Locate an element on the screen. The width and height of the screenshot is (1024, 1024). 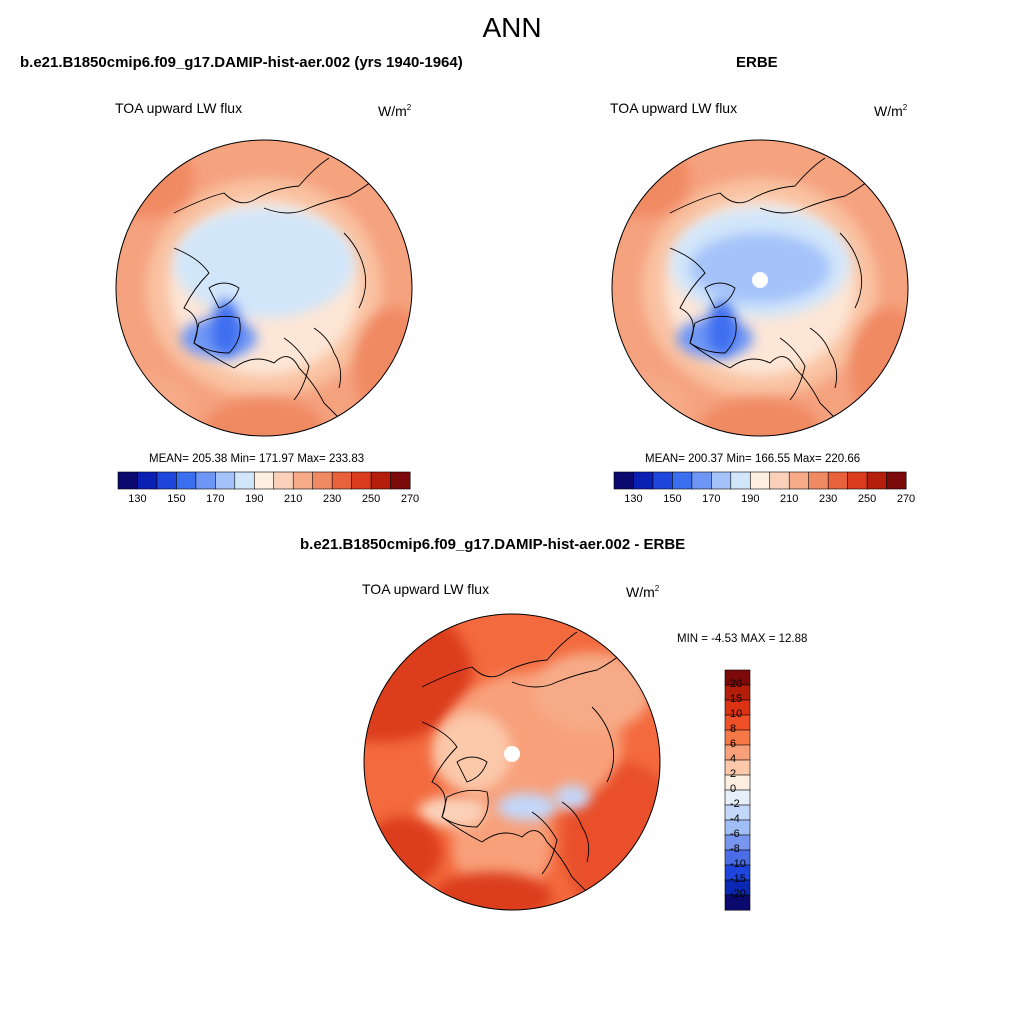
panel1-polar-map is located at coordinates (264, 288).